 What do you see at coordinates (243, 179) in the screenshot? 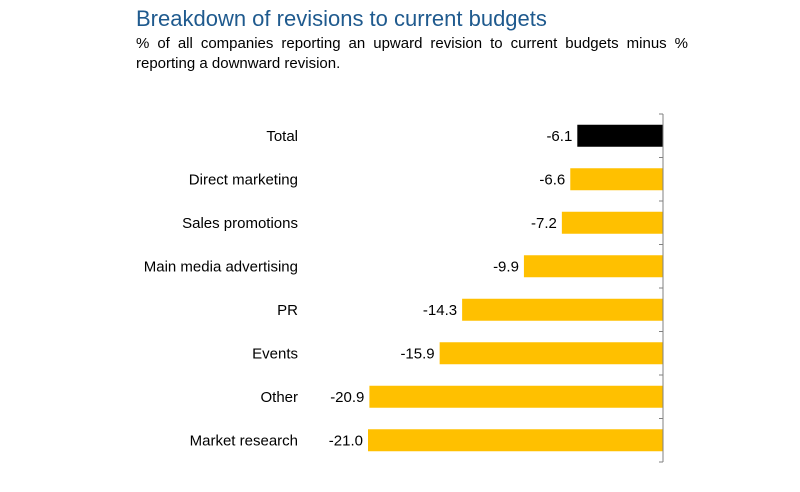
I see `category-label-direct-marketing: Direct marketing` at bounding box center [243, 179].